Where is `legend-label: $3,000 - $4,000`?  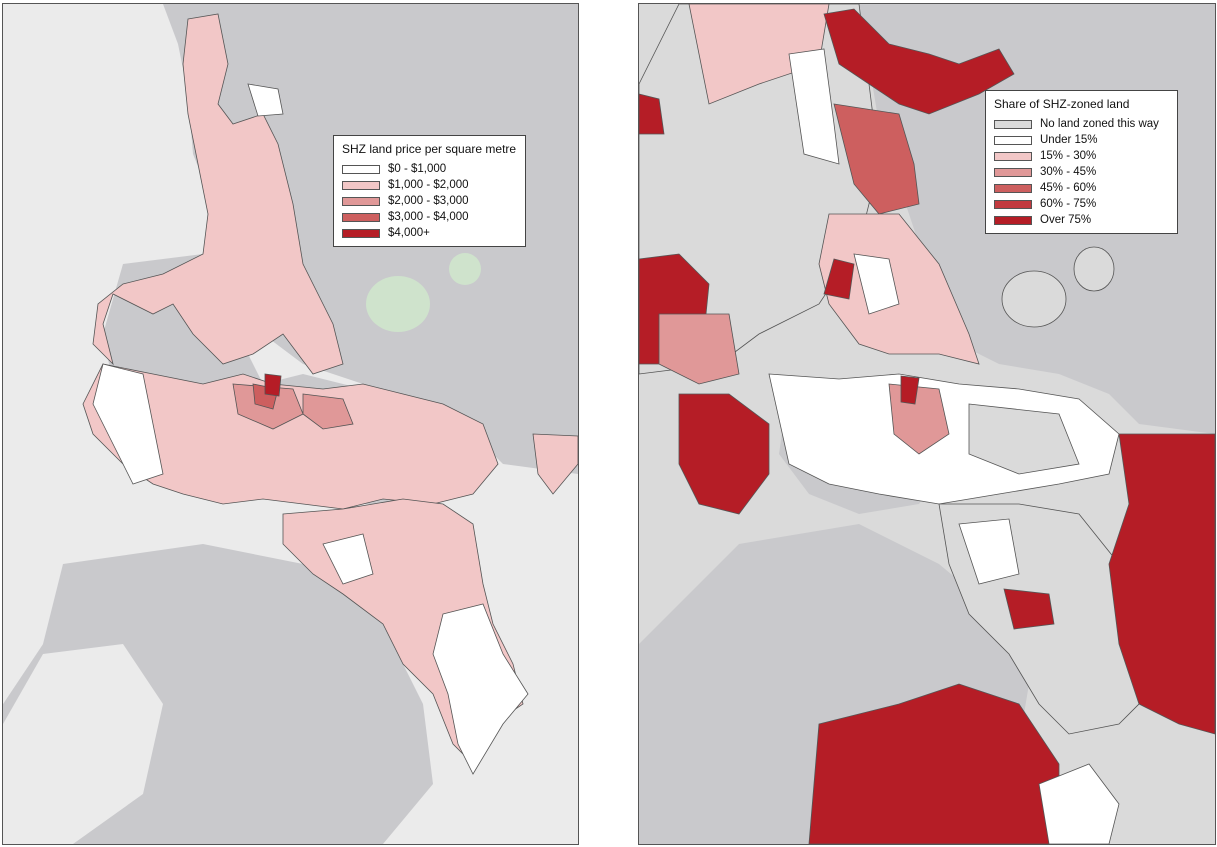 legend-label: $3,000 - $4,000 is located at coordinates (428, 217).